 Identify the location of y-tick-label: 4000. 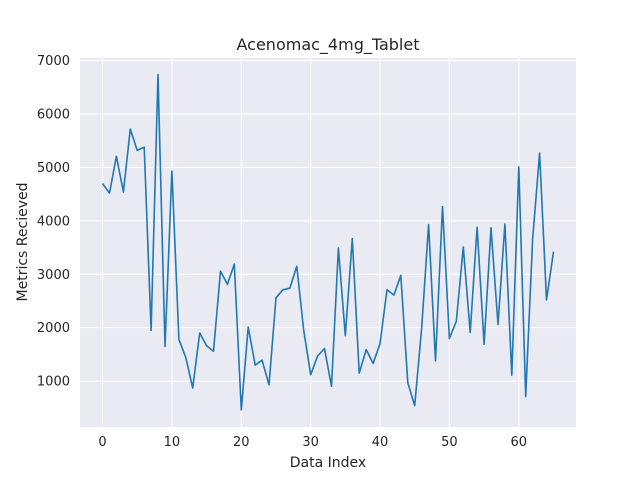
(53, 221).